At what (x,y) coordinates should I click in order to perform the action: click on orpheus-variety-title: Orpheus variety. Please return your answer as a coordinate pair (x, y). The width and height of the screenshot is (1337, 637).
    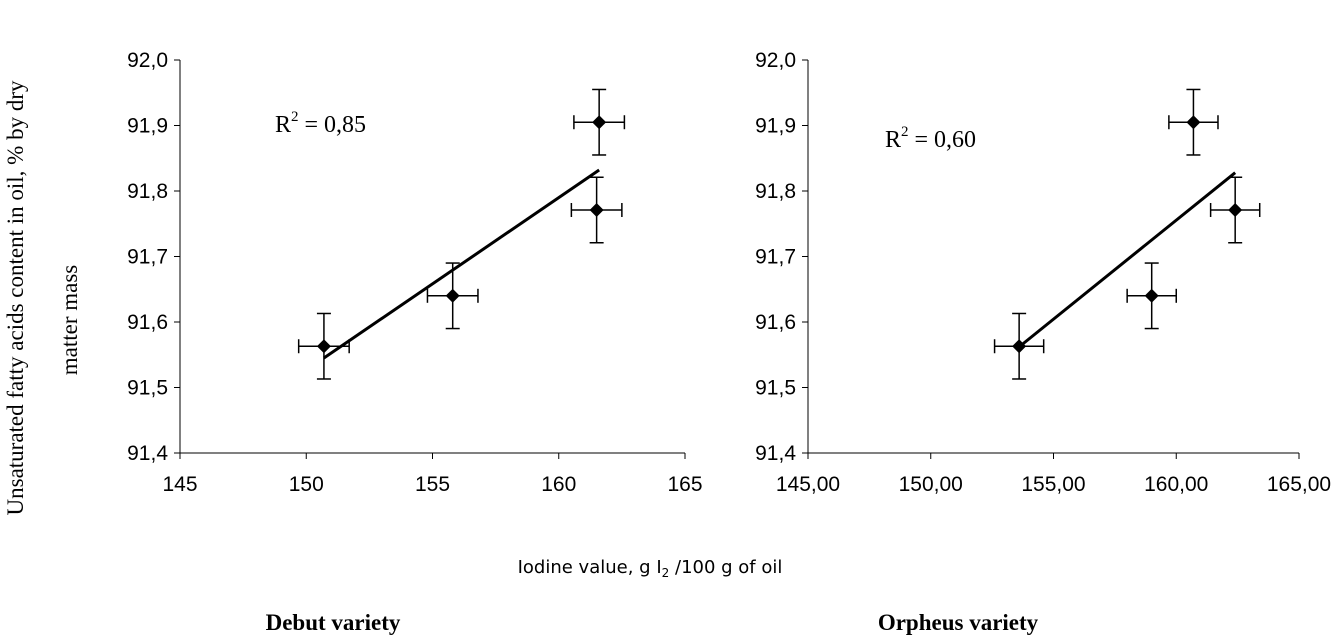
    Looking at the image, I should click on (958, 622).